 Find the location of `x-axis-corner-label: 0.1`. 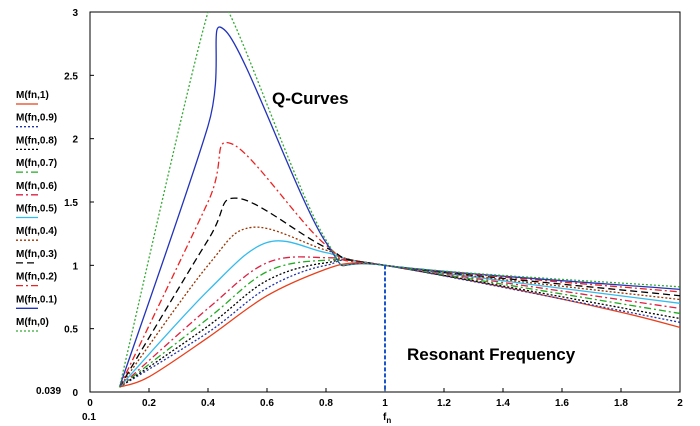

x-axis-corner-label: 0.1 is located at coordinates (89, 417).